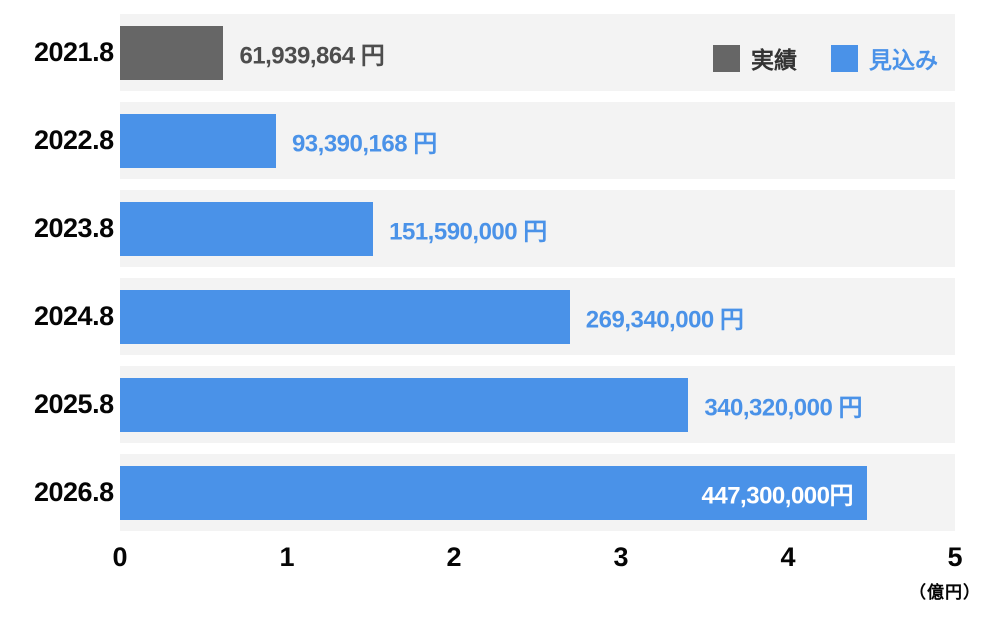 Image resolution: width=1000 pixels, height=628 pixels. What do you see at coordinates (432, 316) in the screenshot?
I see `bar: 269,340,000 円` at bounding box center [432, 316].